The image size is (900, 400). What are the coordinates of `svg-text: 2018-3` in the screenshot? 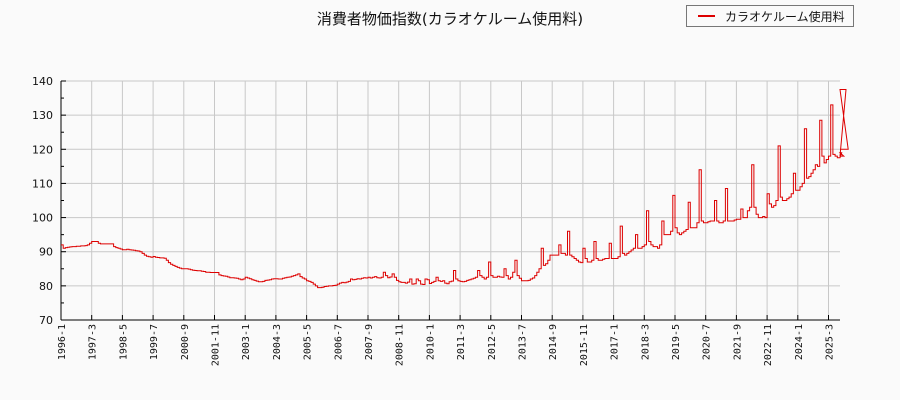 It's located at (645, 342).